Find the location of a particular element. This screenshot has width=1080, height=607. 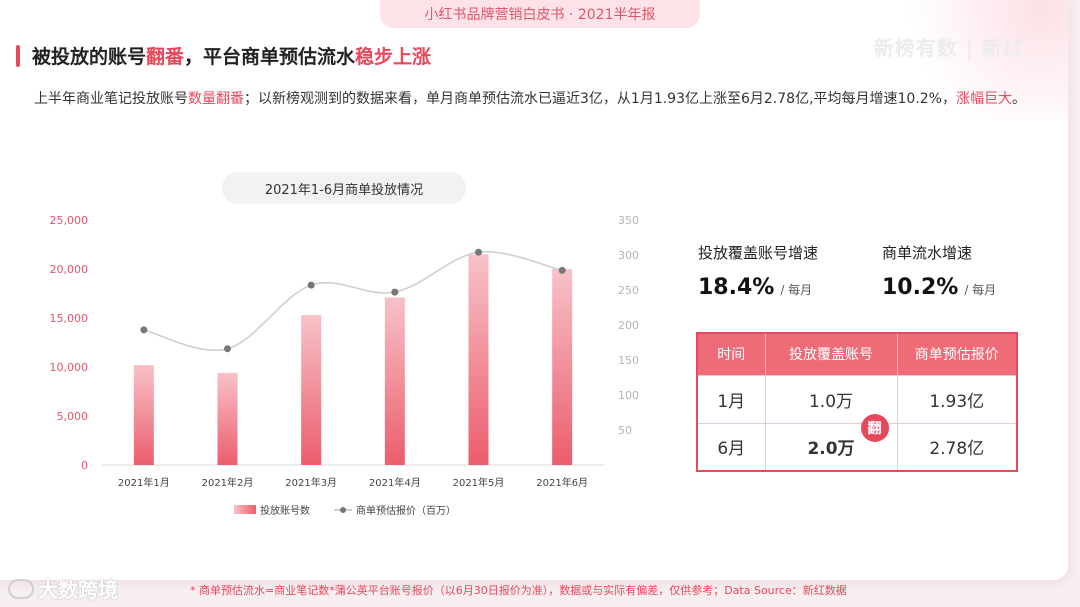

y-left-tick-label: 0 is located at coordinates (84, 465).